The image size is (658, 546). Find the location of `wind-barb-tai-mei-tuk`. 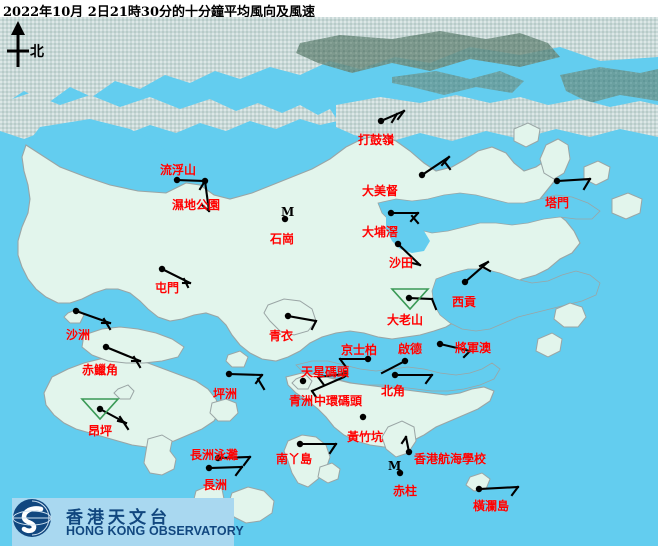

wind-barb-tai-mei-tuk is located at coordinates (436, 166).